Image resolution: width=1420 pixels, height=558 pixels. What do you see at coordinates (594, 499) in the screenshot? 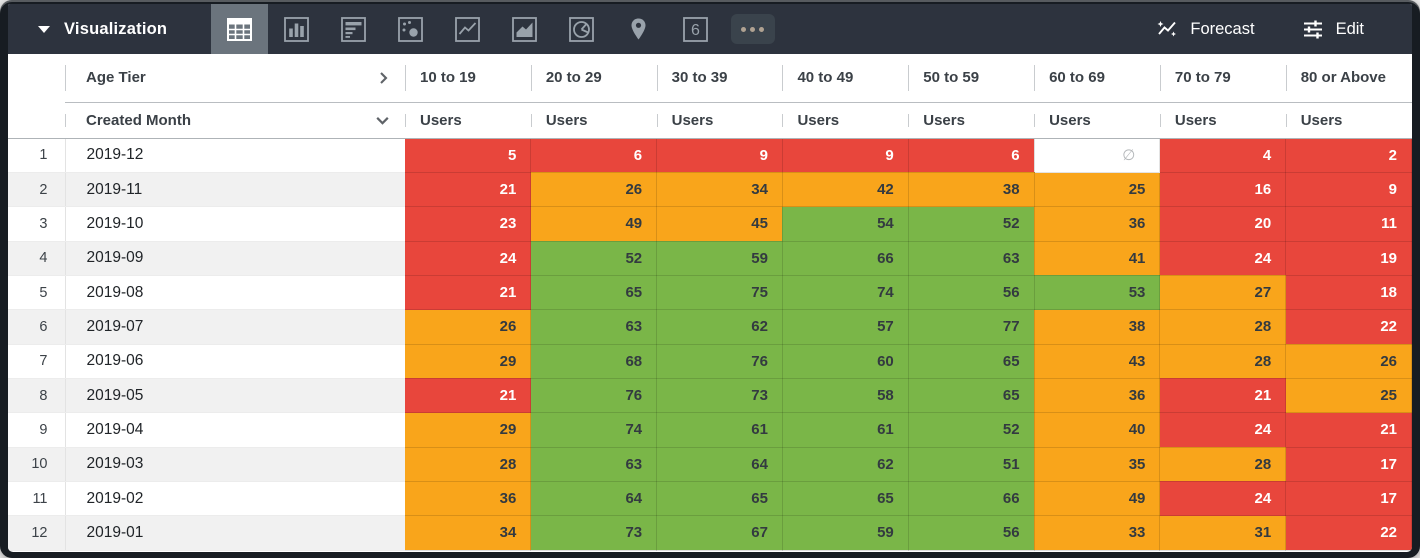
I see `measure-cell-20-to-29: 64` at bounding box center [594, 499].